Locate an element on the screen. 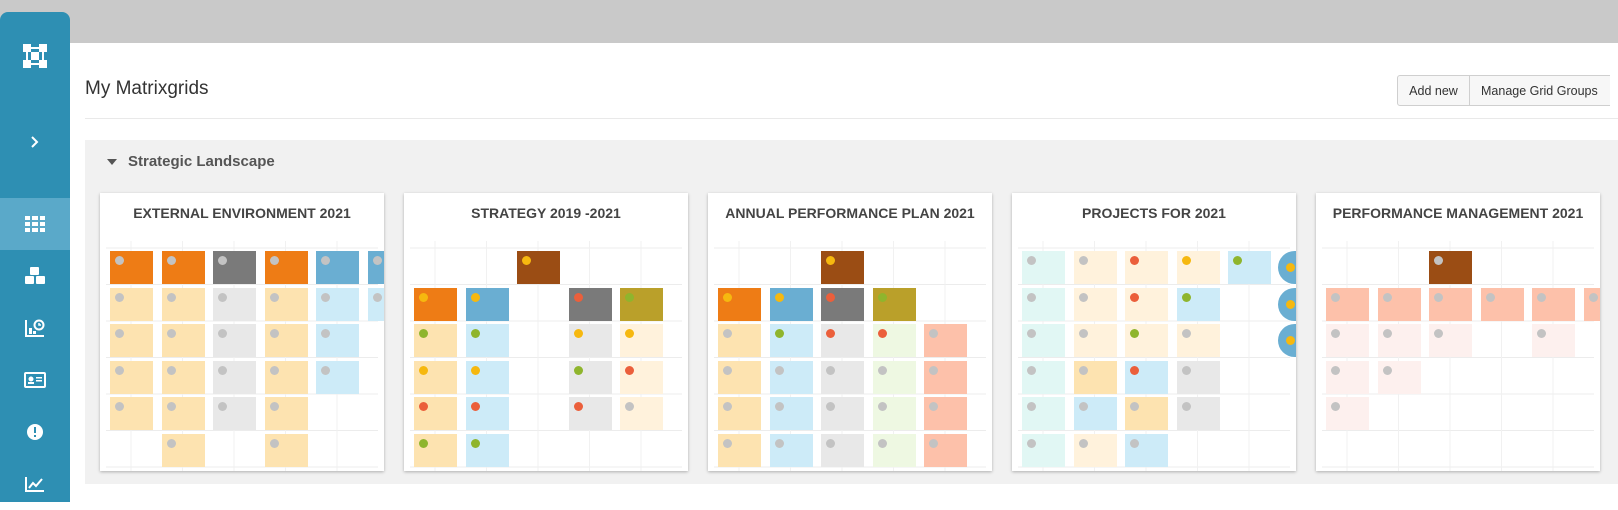  add-new-button: Add new is located at coordinates (1433, 90).